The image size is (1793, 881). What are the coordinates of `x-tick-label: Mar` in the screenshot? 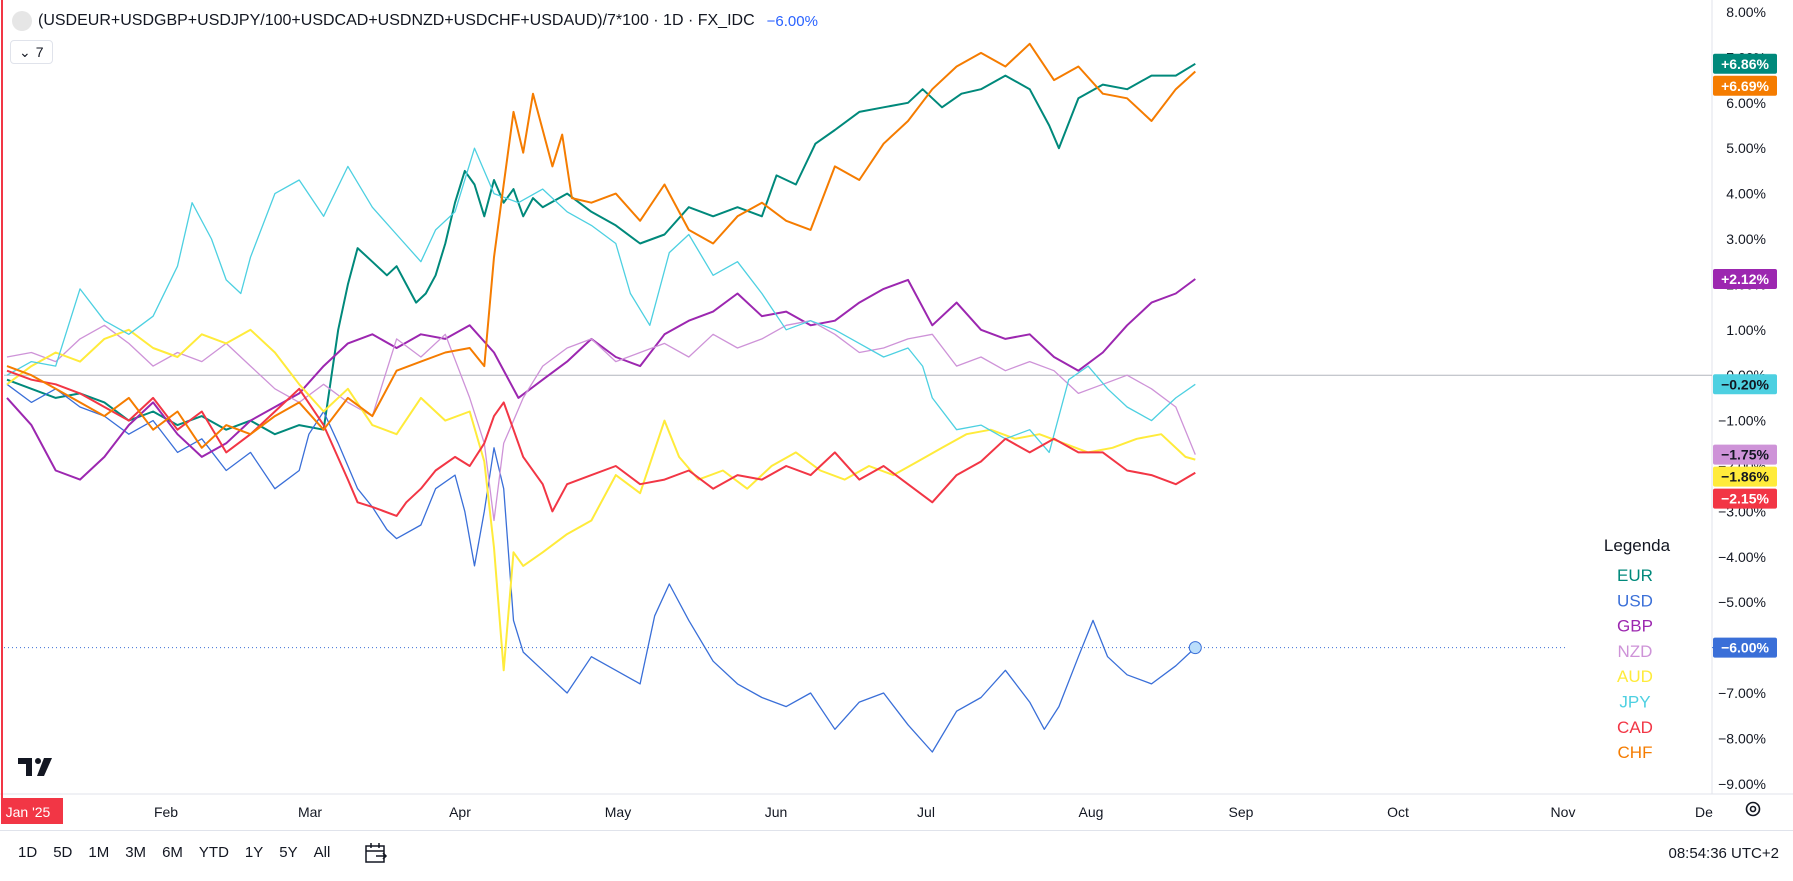 It's located at (310, 812).